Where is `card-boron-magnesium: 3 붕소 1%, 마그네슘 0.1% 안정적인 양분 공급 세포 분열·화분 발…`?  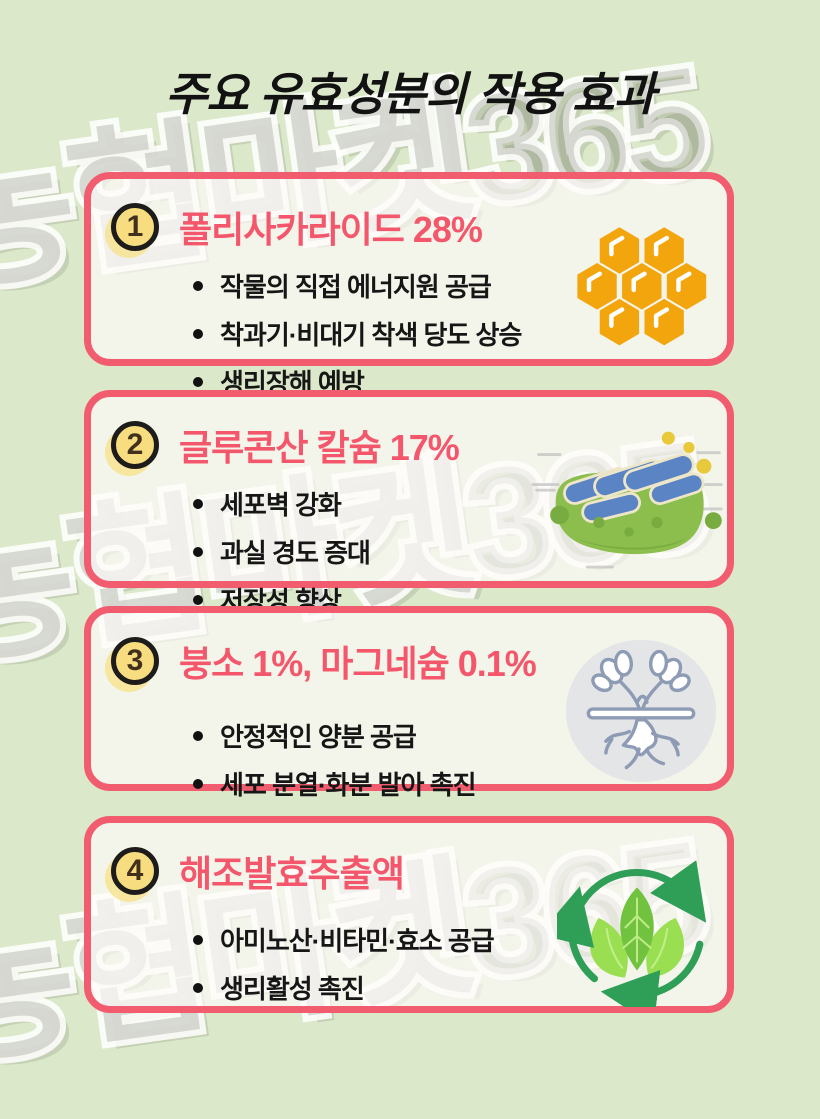 card-boron-magnesium: 3 붕소 1%, 마그네슘 0.1% 안정적인 양분 공급 세포 분열·화분 발… is located at coordinates (409, 703).